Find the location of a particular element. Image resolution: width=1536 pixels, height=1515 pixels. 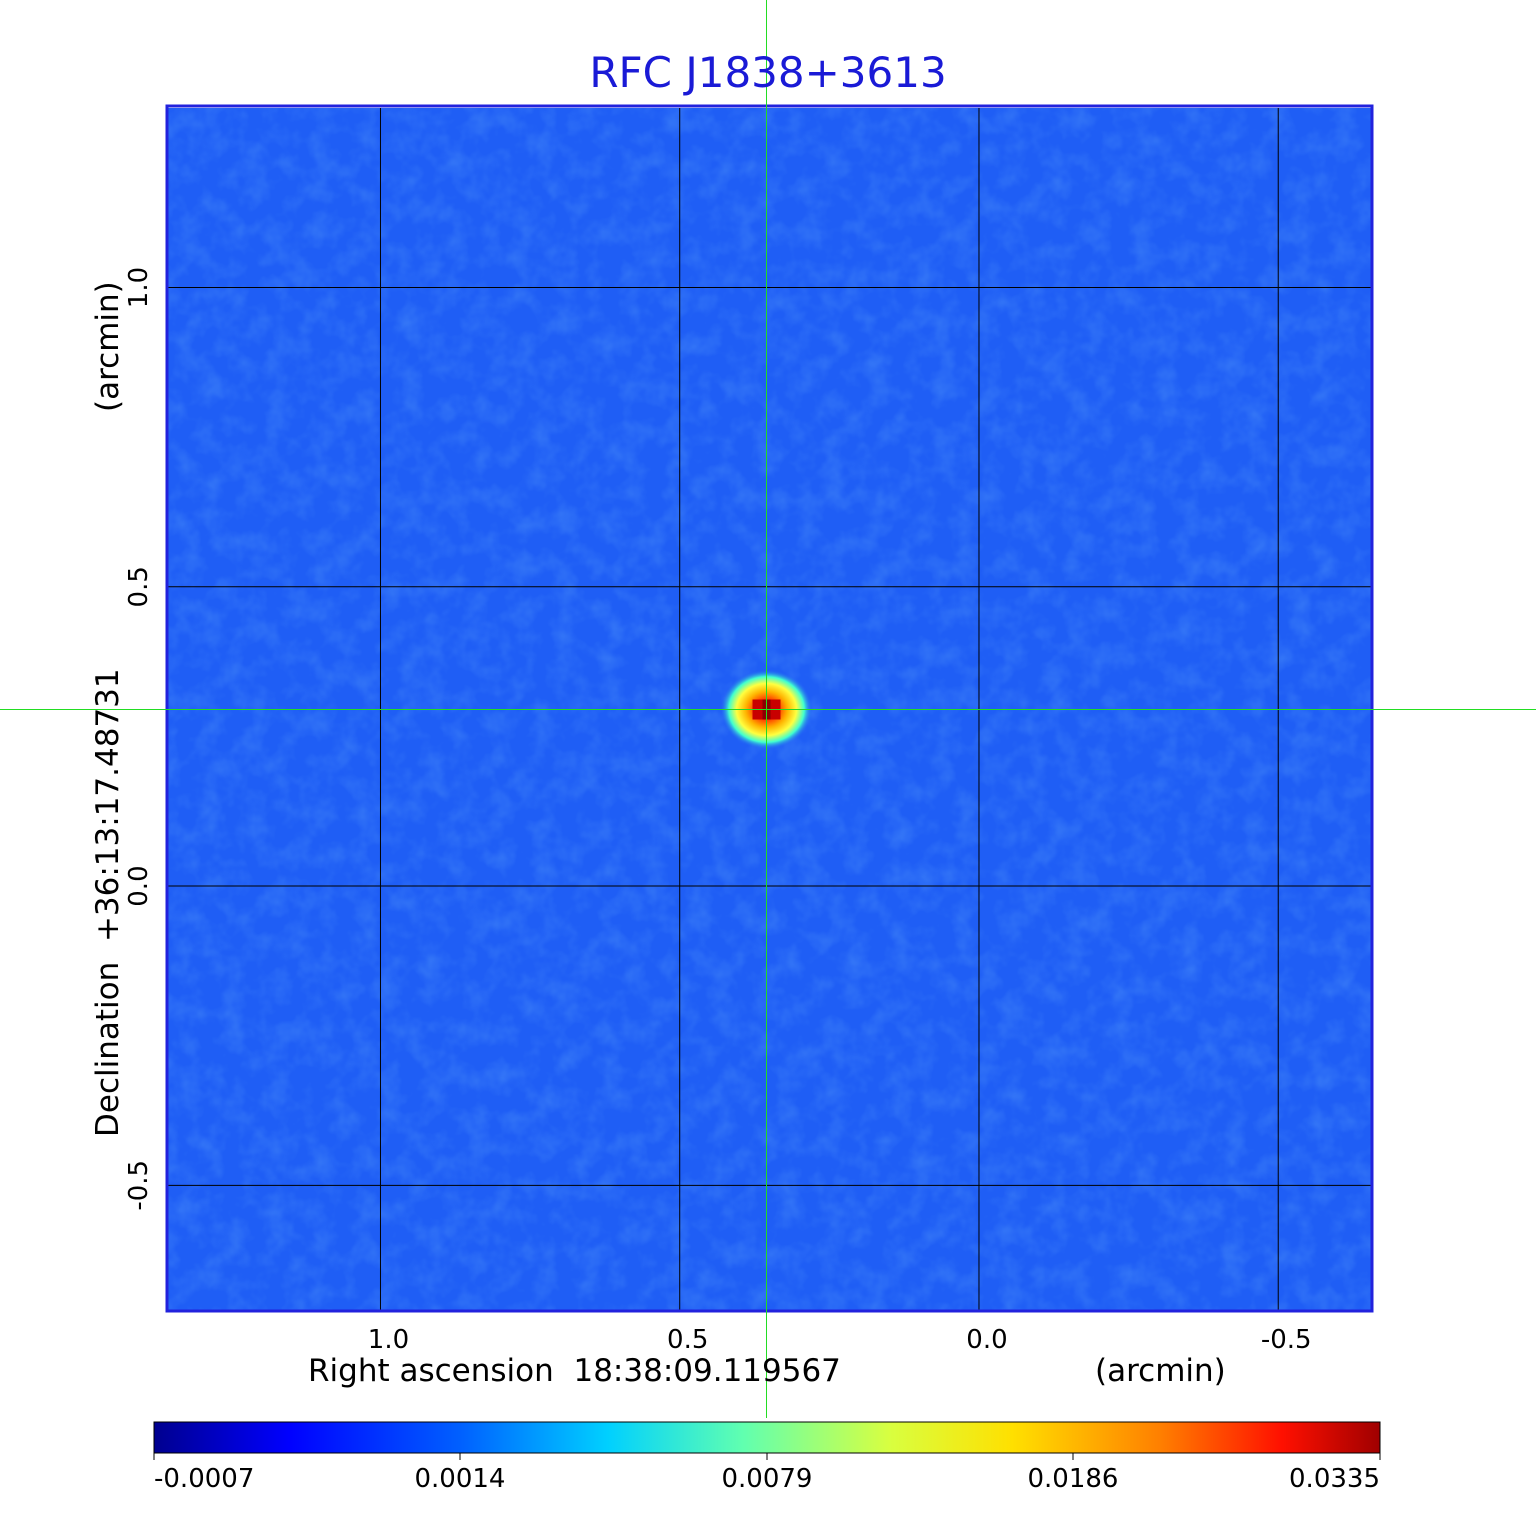

colorbar-ticks: -0.0007 0.0014 0.0079 0.0186 0.0335 is located at coordinates (767, 1473).